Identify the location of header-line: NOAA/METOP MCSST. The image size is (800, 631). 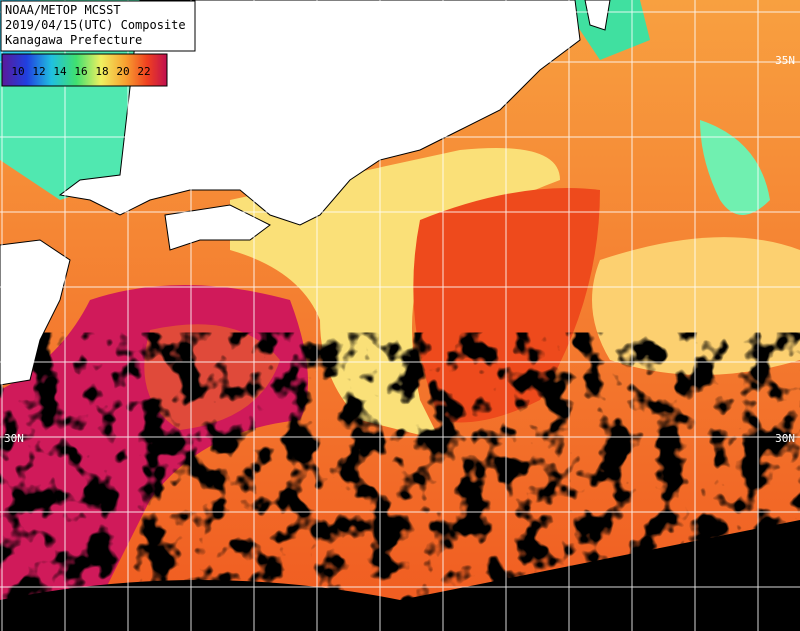
(63, 10).